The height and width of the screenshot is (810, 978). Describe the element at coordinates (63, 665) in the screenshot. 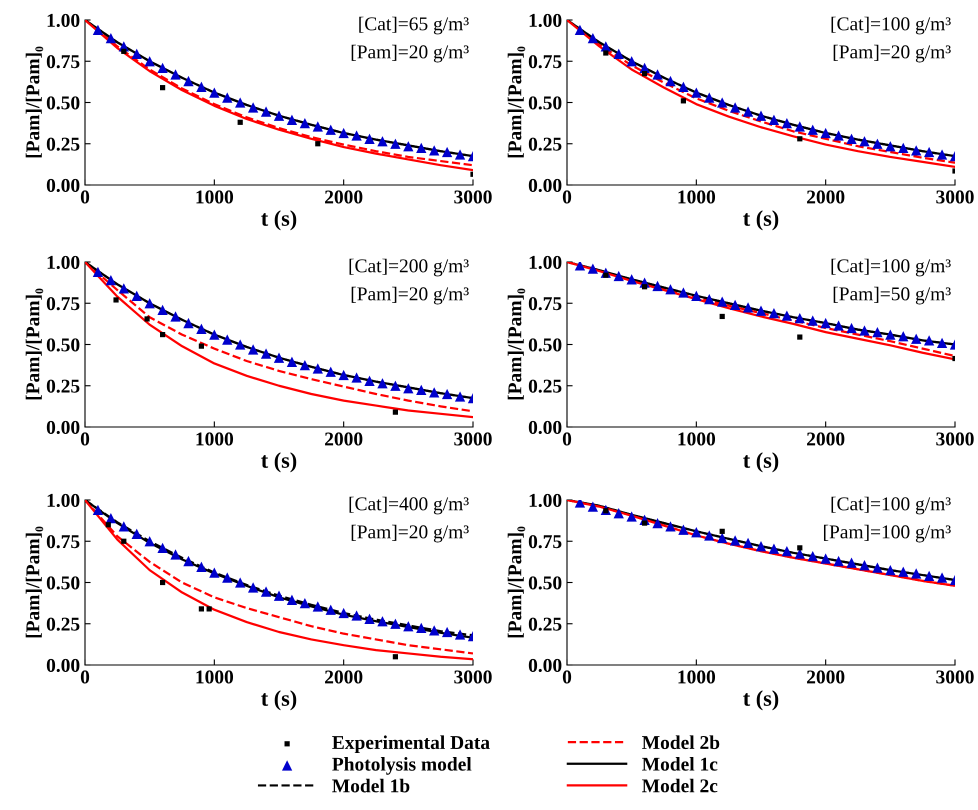

I see `y-tick-label: 0.00` at that location.